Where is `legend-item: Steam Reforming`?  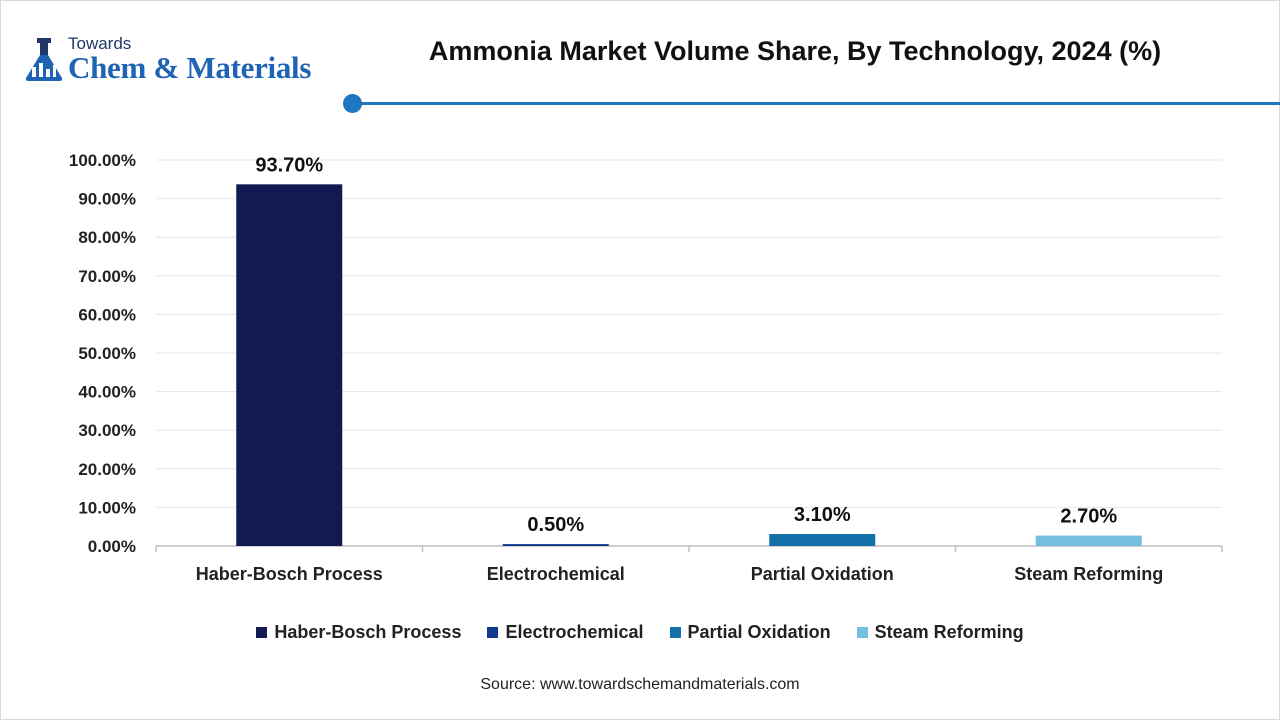 legend-item: Steam Reforming is located at coordinates (940, 632).